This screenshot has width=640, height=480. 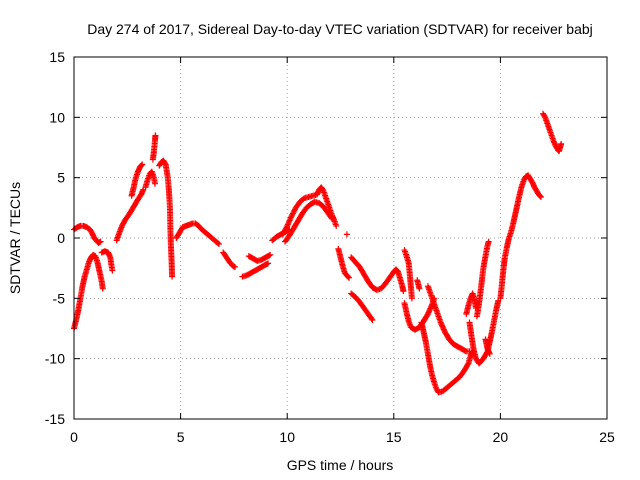 What do you see at coordinates (74, 437) in the screenshot?
I see `x-tick-label: 0` at bounding box center [74, 437].